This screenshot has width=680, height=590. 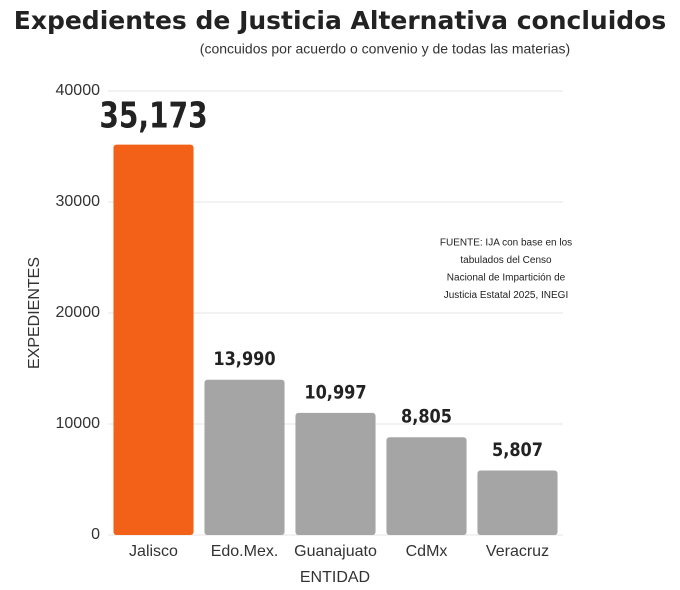 I want to click on value-label: 8,805, so click(x=426, y=417).